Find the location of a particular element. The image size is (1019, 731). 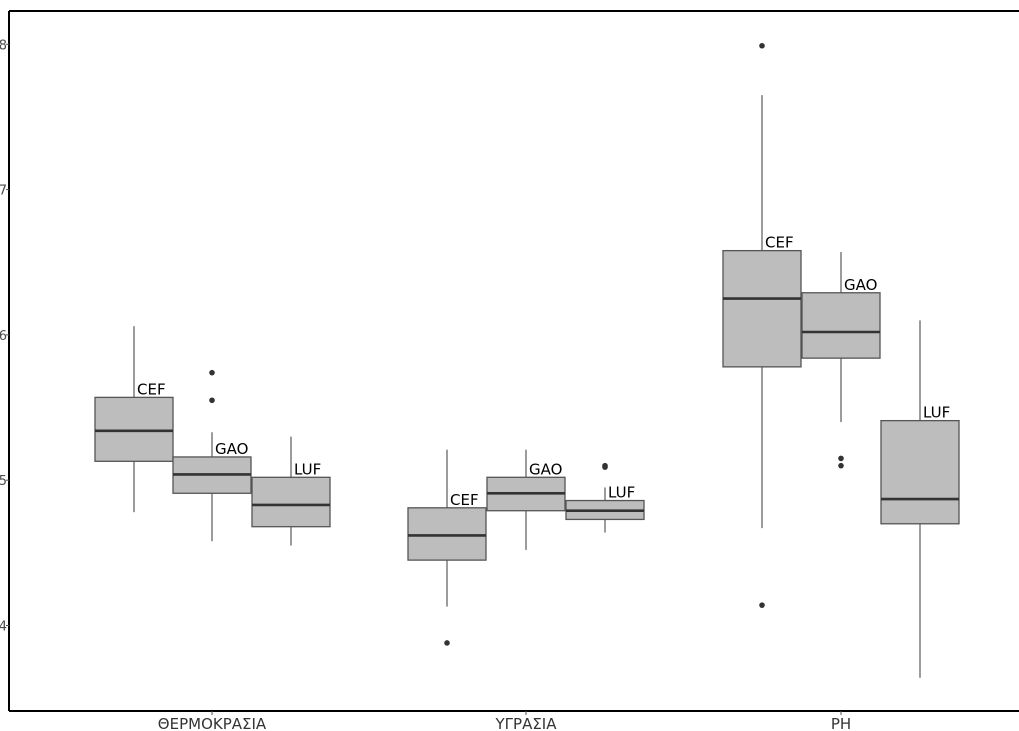

x-axis: ΘΕΡΜΟΚΡΑΣΙΑ ΥΓΡΑΣΙΑ PH is located at coordinates (514, 720).